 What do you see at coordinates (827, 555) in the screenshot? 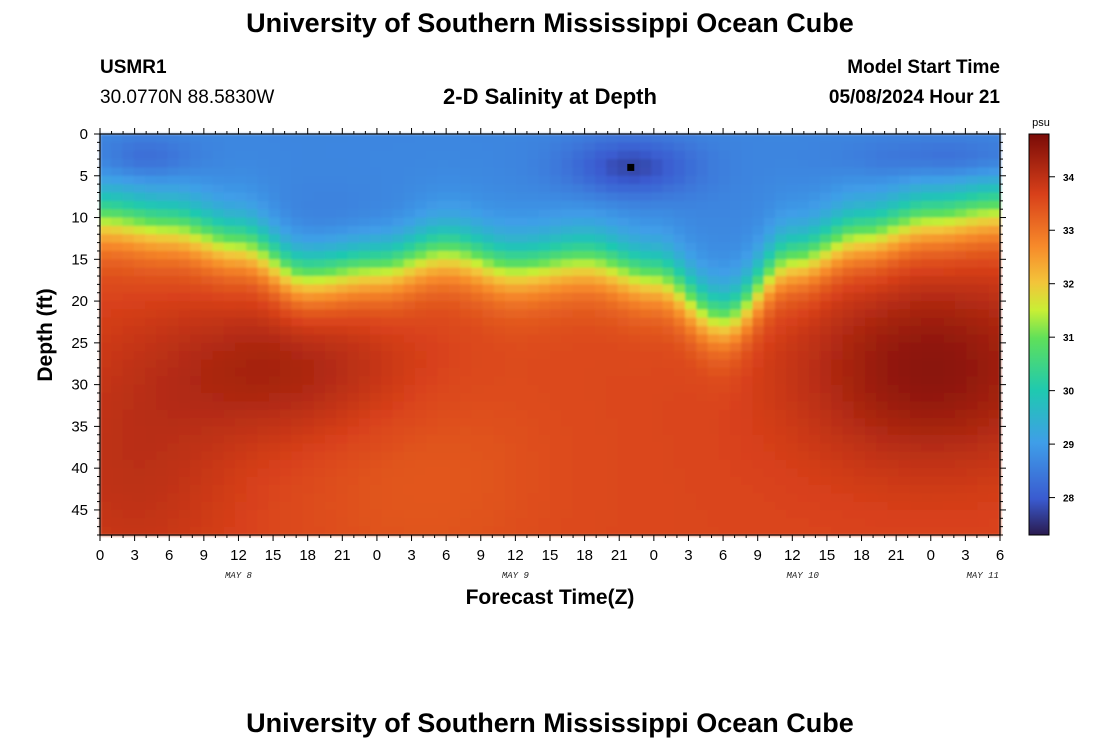
I see `x-tick-label: 15` at bounding box center [827, 555].